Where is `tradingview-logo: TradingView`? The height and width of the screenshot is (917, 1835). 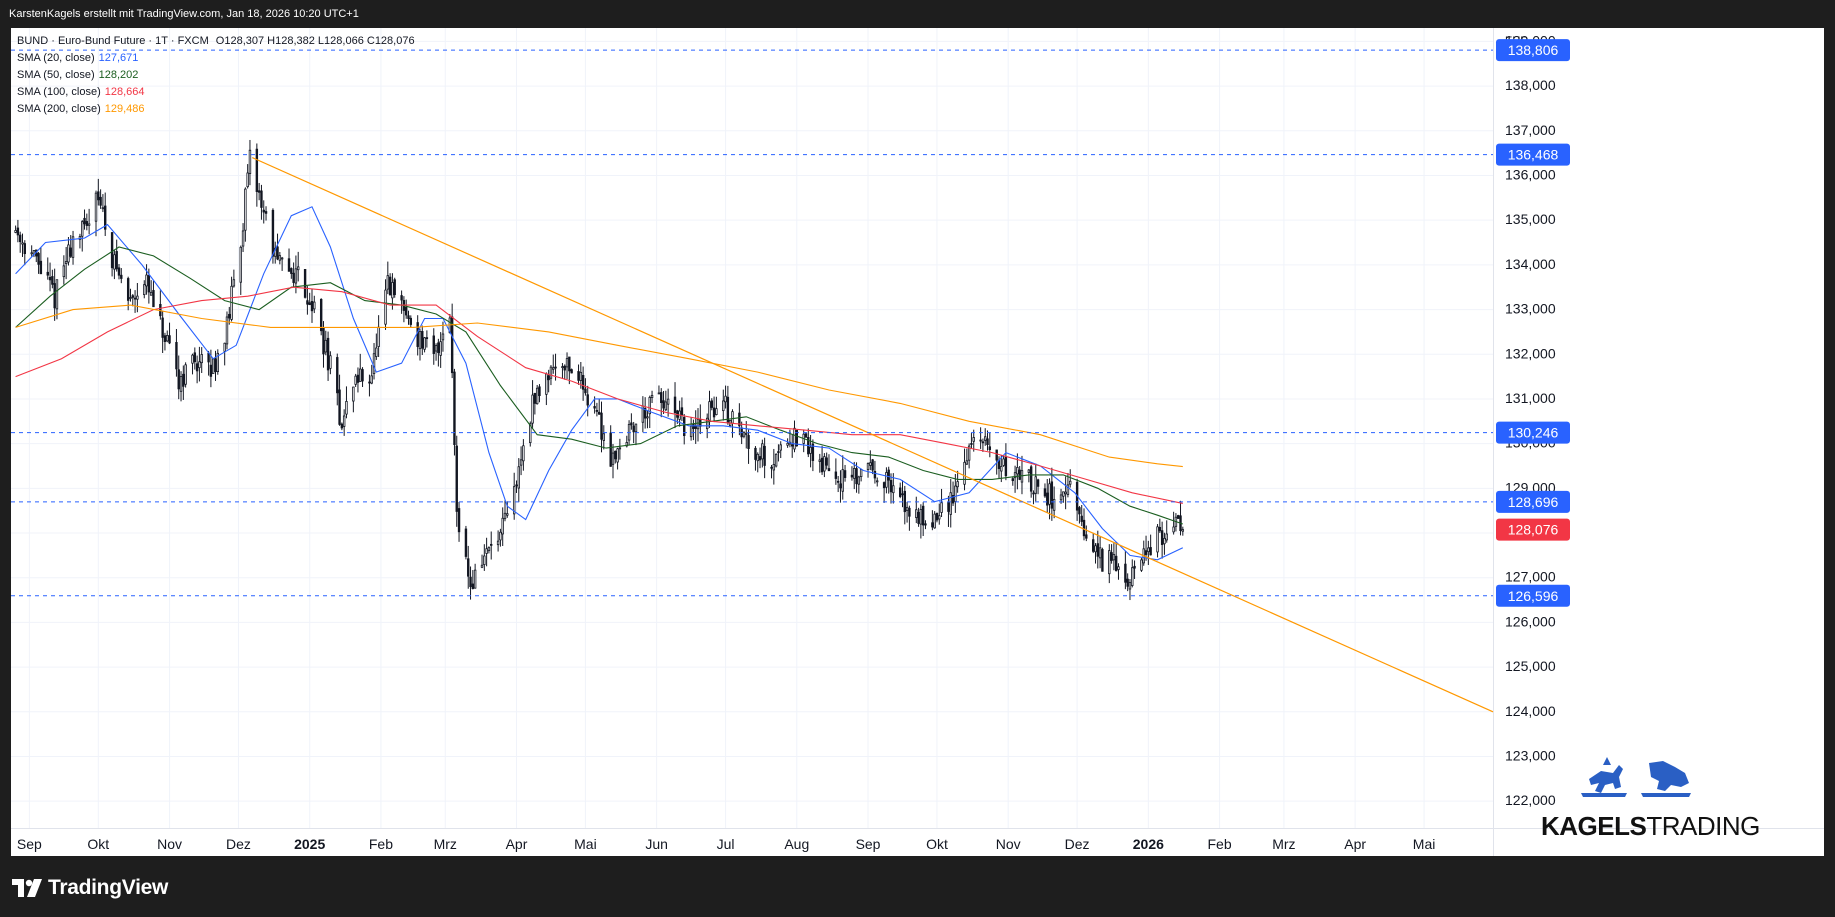 tradingview-logo: TradingView is located at coordinates (90, 888).